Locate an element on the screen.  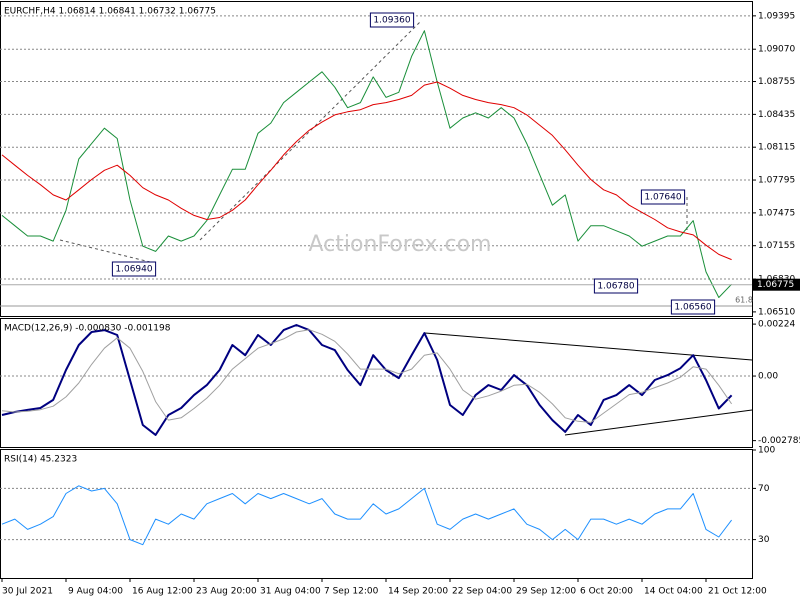
annotation: 1.06560 is located at coordinates (692, 308).